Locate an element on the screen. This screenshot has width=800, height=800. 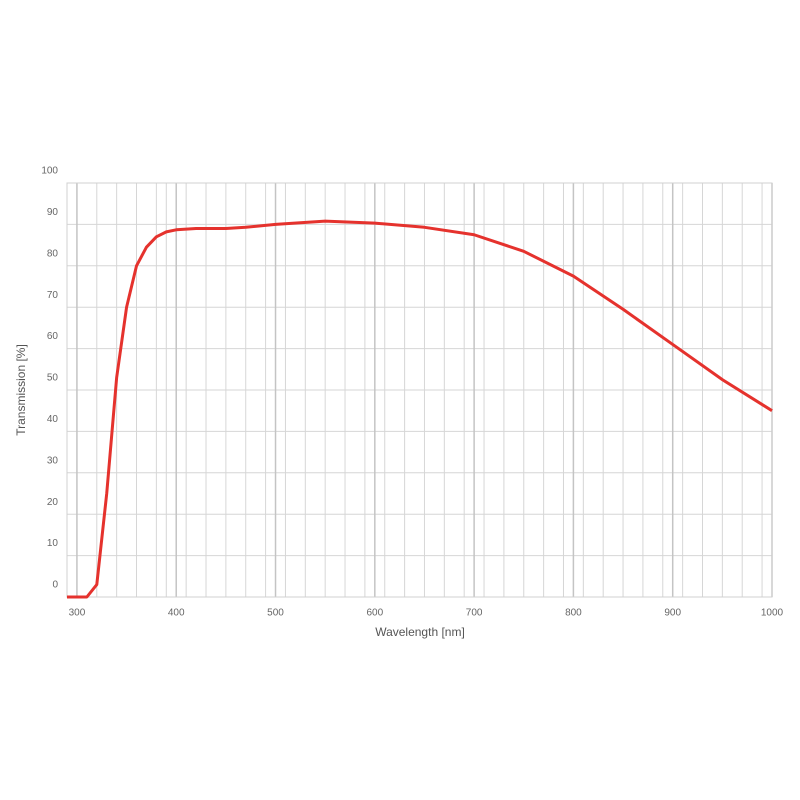
x-tick-label: 900 is located at coordinates (672, 613).